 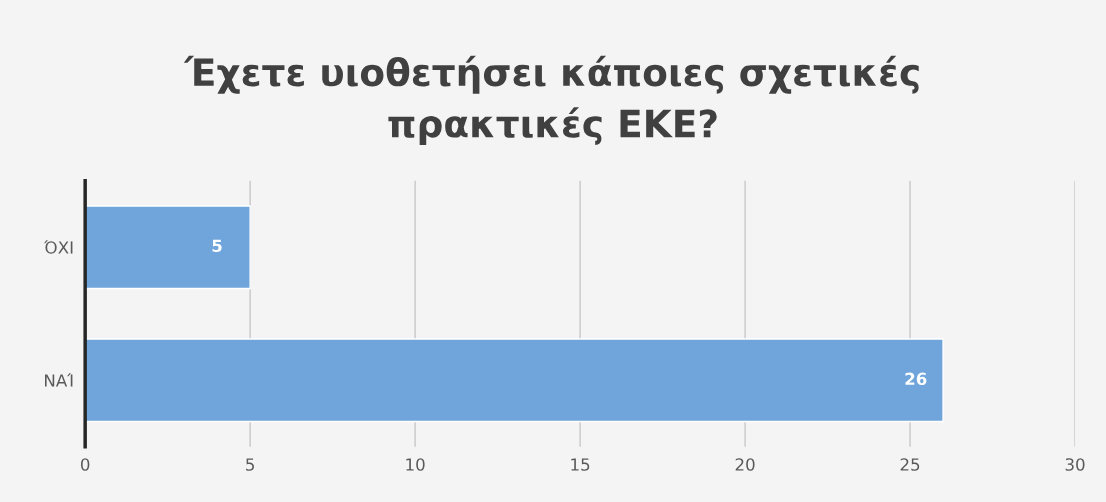 What do you see at coordinates (85, 464) in the screenshot?
I see `x-tick-label: 0` at bounding box center [85, 464].